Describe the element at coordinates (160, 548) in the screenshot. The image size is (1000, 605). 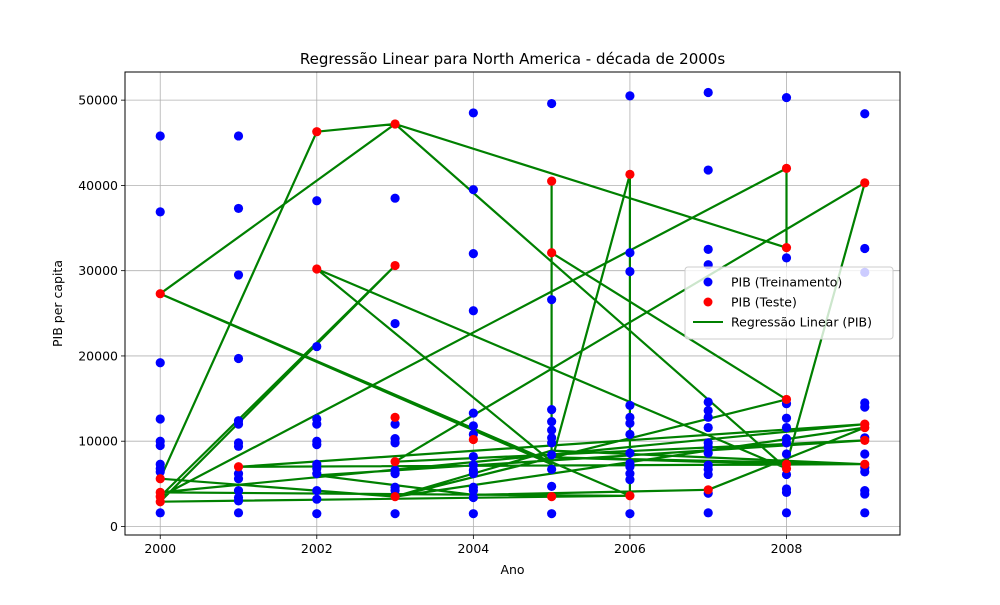
I see `x-tick-label: 2000` at that location.